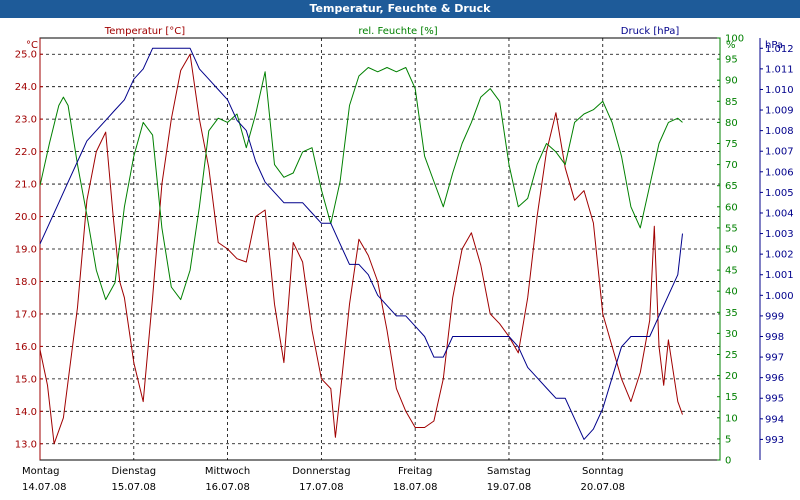 The image size is (800, 500). Describe the element at coordinates (731, 271) in the screenshot. I see `humidity-tick-label-9: 45` at that location.